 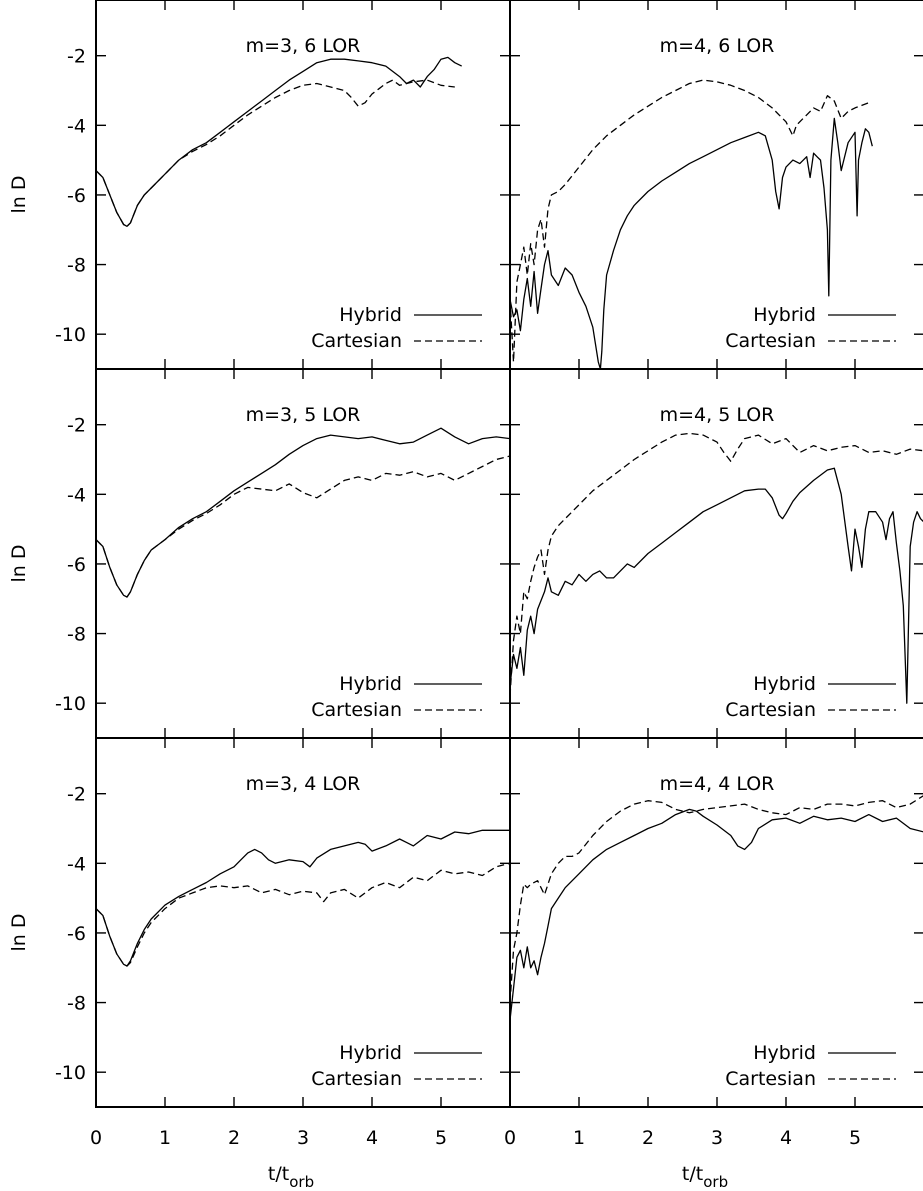 I want to click on panel-5: m=3, 4 LOR Hybrid Cartesian, so click(x=302, y=922).